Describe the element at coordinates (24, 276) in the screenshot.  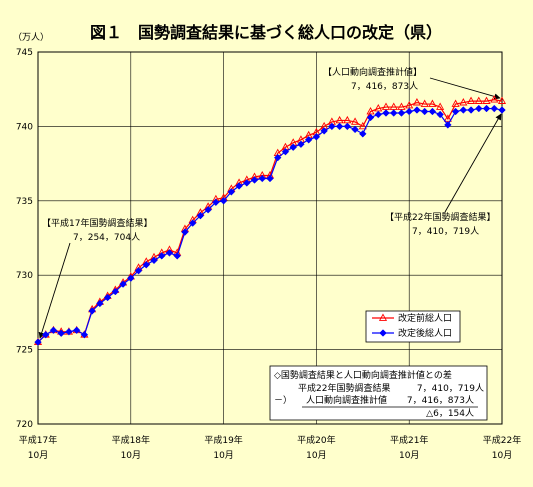
I see `y-tick-label-2: 730` at that location.